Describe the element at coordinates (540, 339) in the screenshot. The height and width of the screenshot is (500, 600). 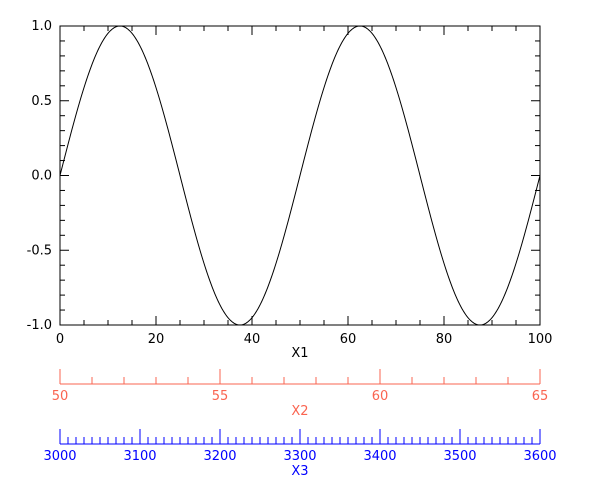
I see `x1-tick-label: 100` at that location.